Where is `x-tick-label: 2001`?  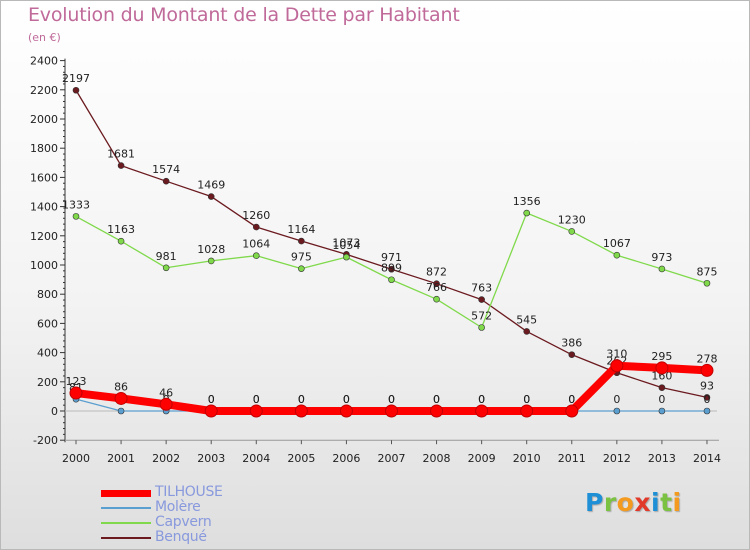 x-tick-label: 2001 is located at coordinates (121, 458).